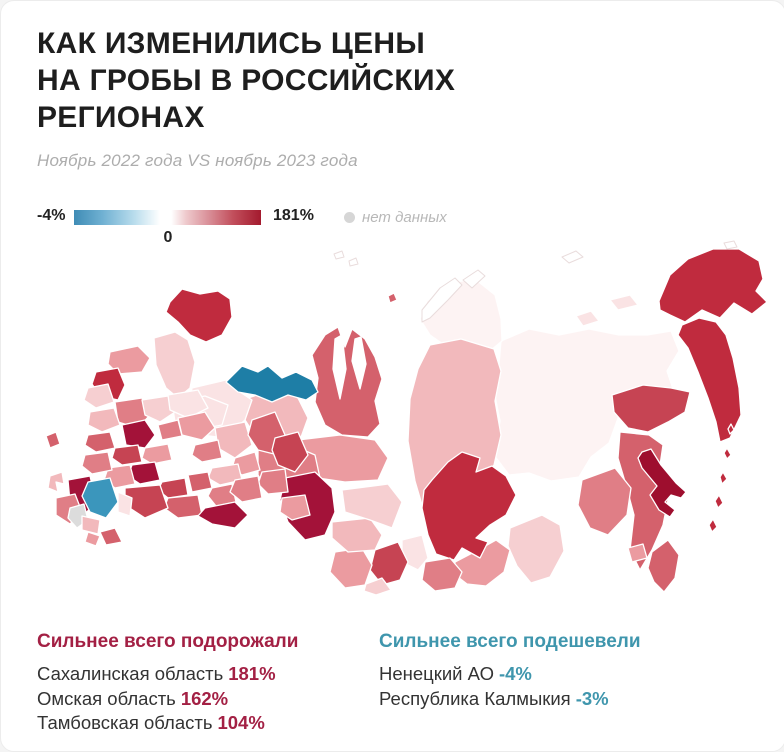 This screenshot has width=784, height=752. Describe the element at coordinates (730, 245) in the screenshot. I see `island-wrangel` at that location.